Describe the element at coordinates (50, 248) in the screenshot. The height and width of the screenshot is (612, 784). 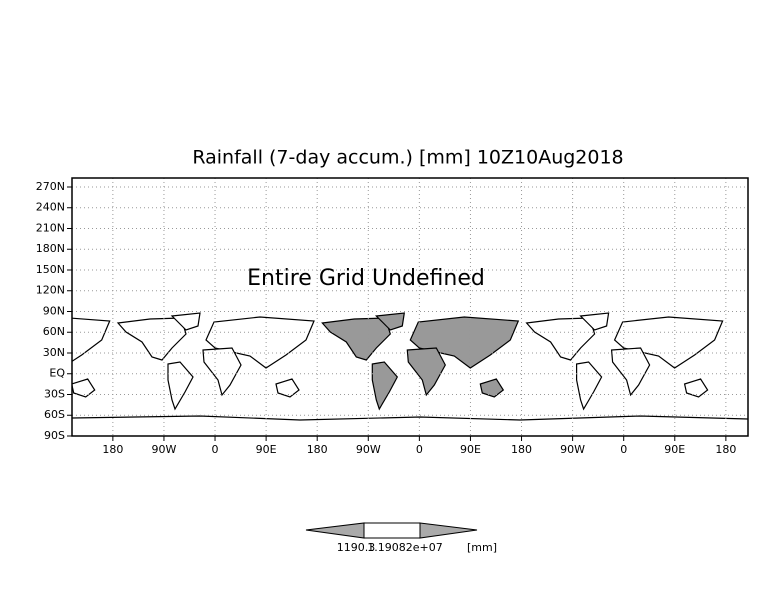
I see `y-tick-label: 180N` at that location.